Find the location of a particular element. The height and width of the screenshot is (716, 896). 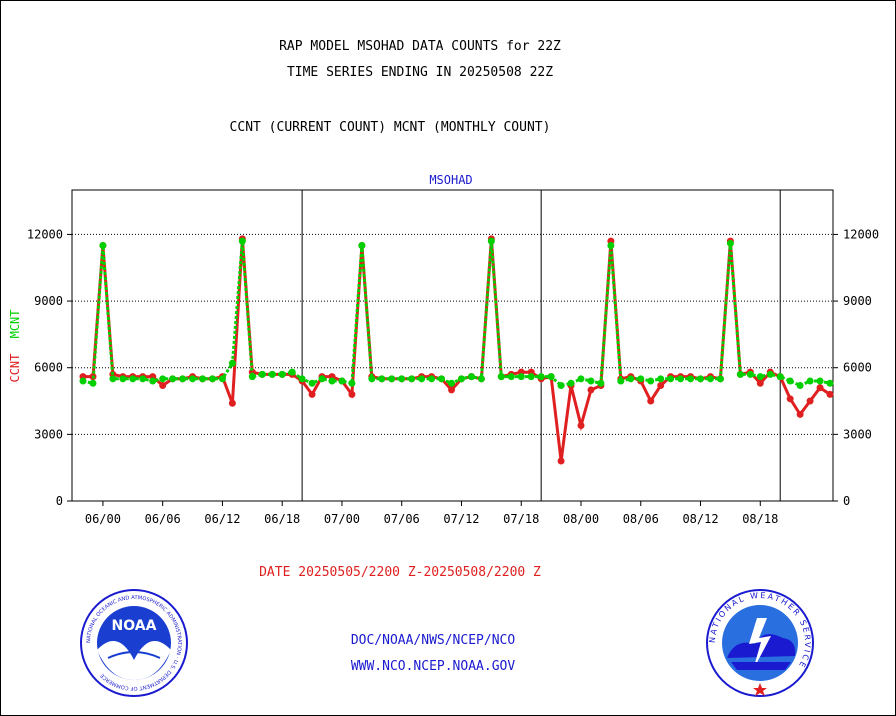

y-label-ccnt: CCNT is located at coordinates (15, 368).